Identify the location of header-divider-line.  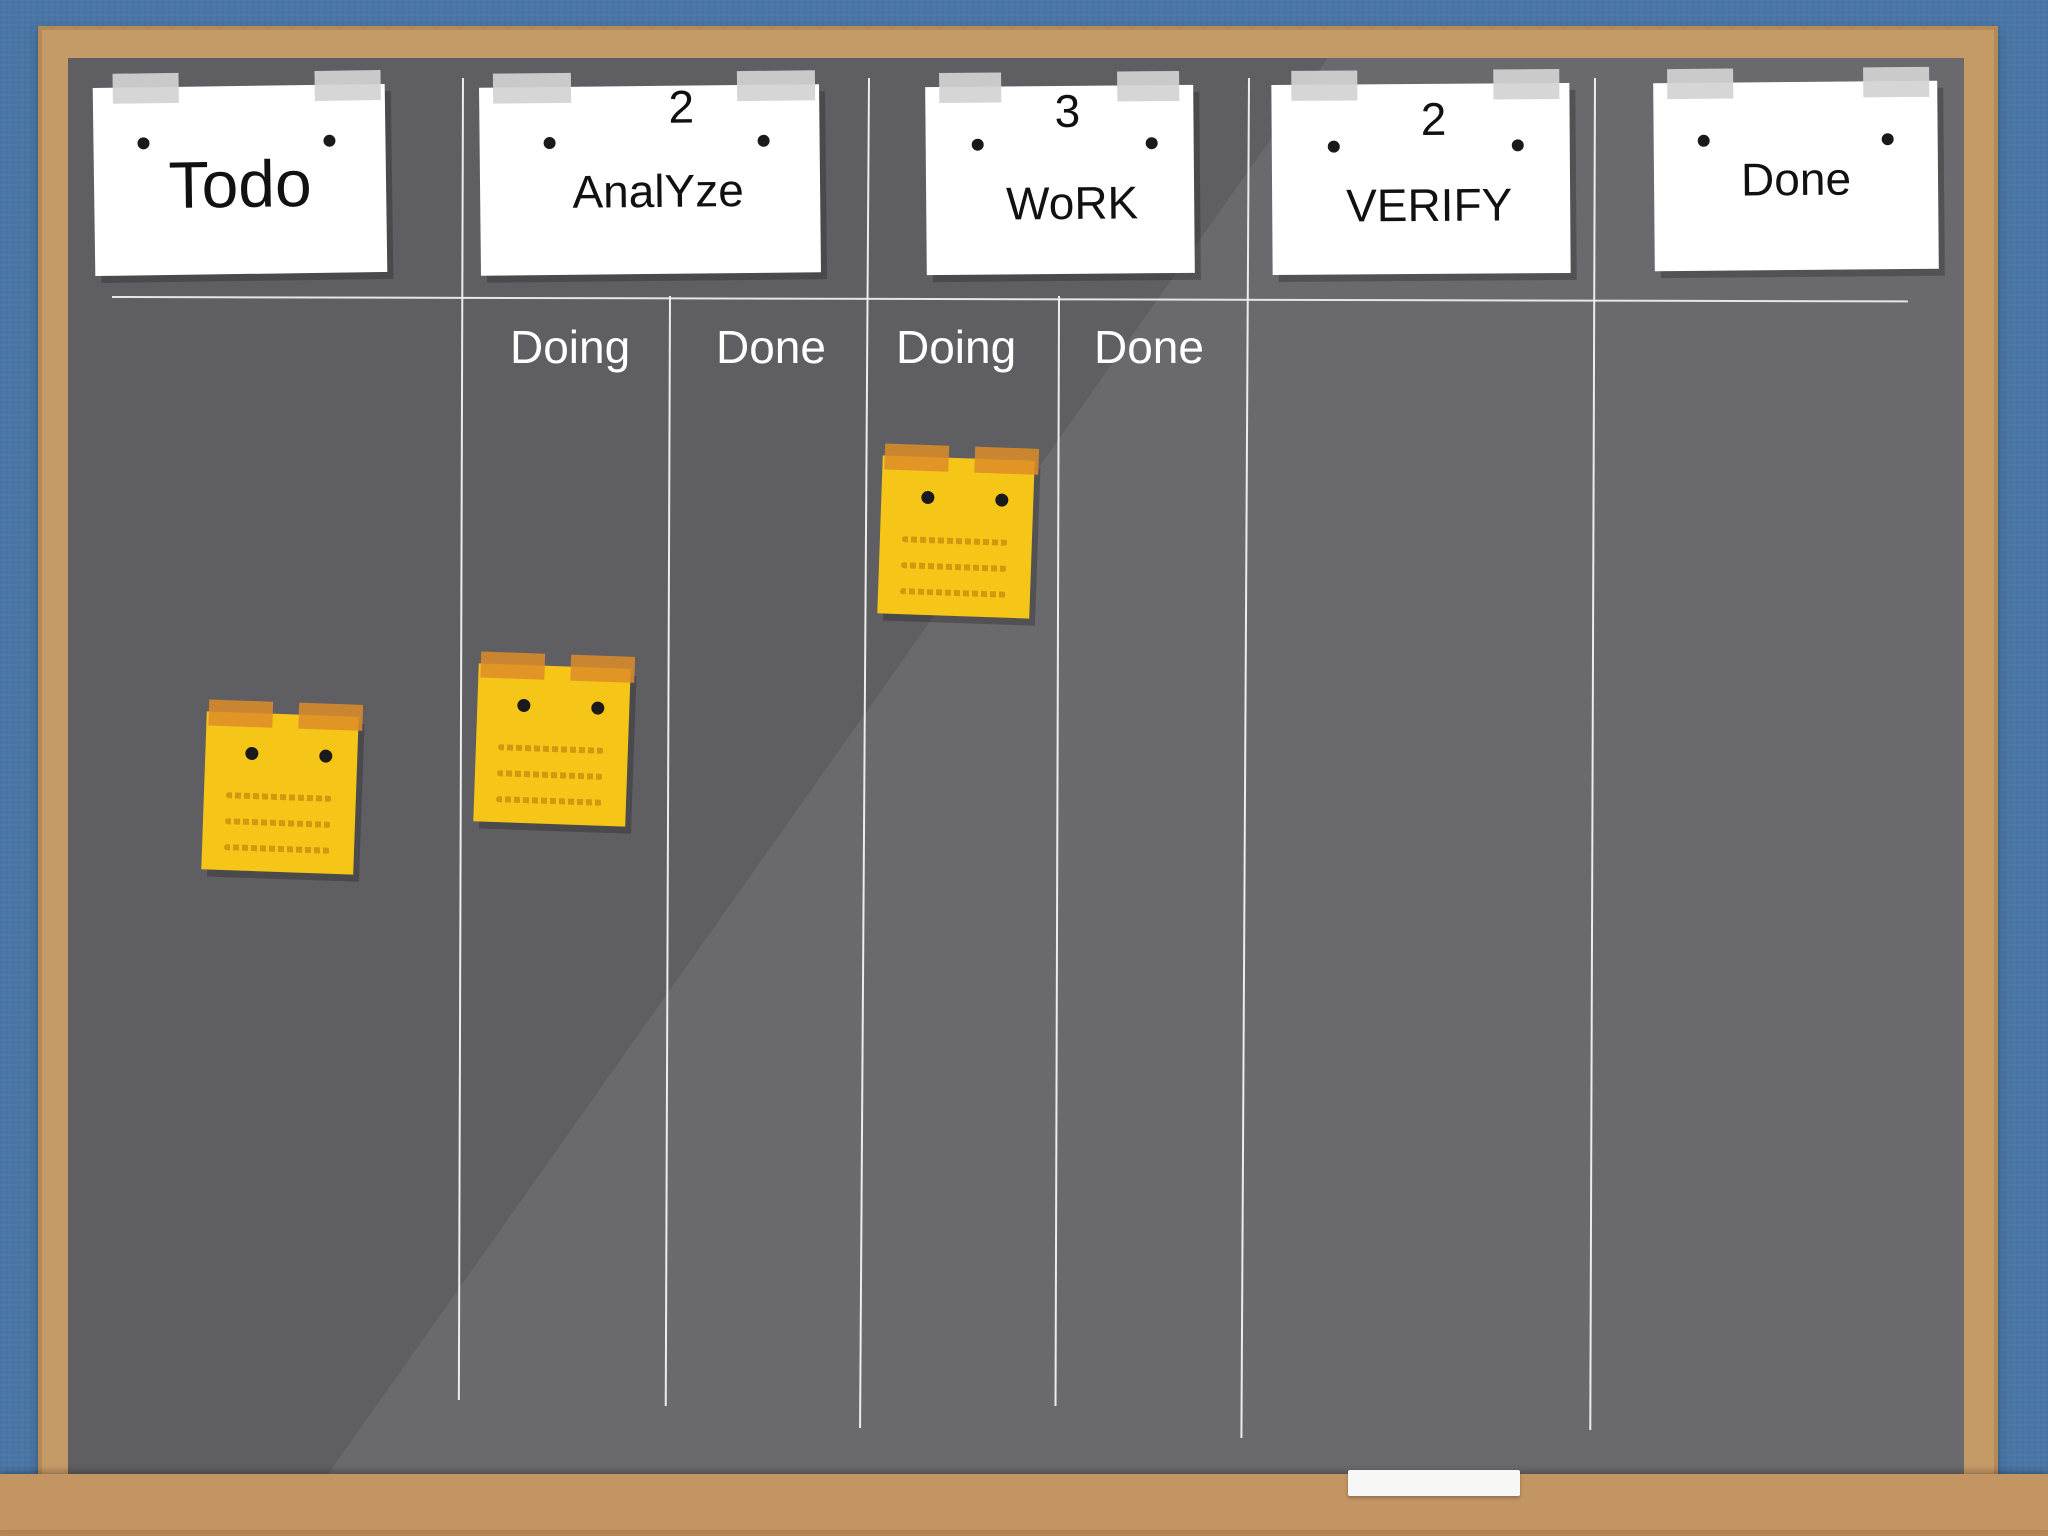
(1009, 299).